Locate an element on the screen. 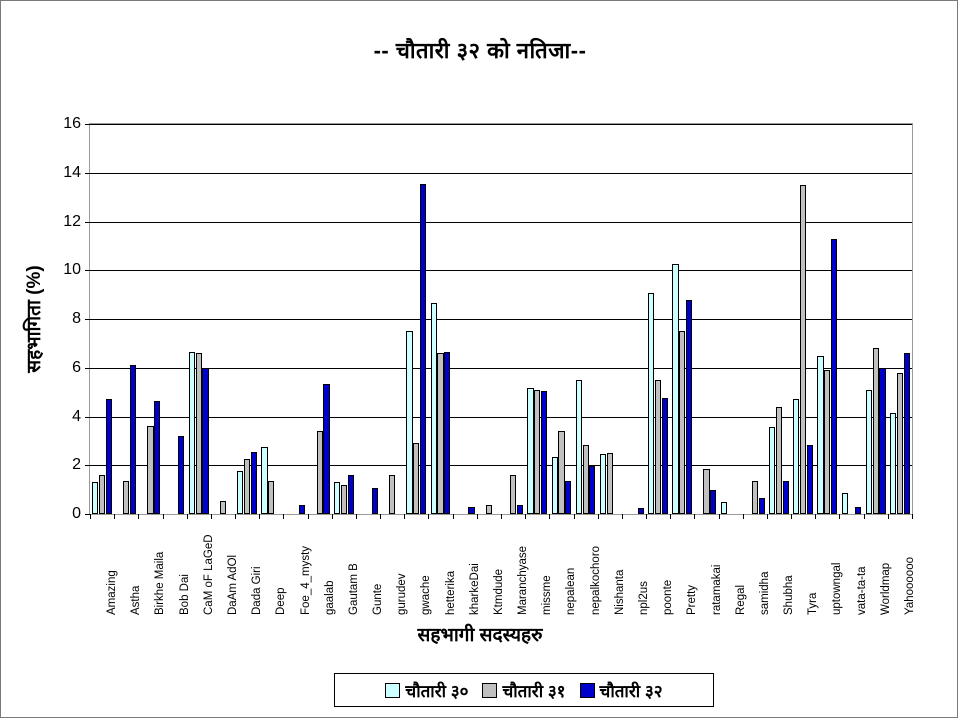 This screenshot has width=960, height=720. x-axis-category-label: npl2us is located at coordinates (643, 598).